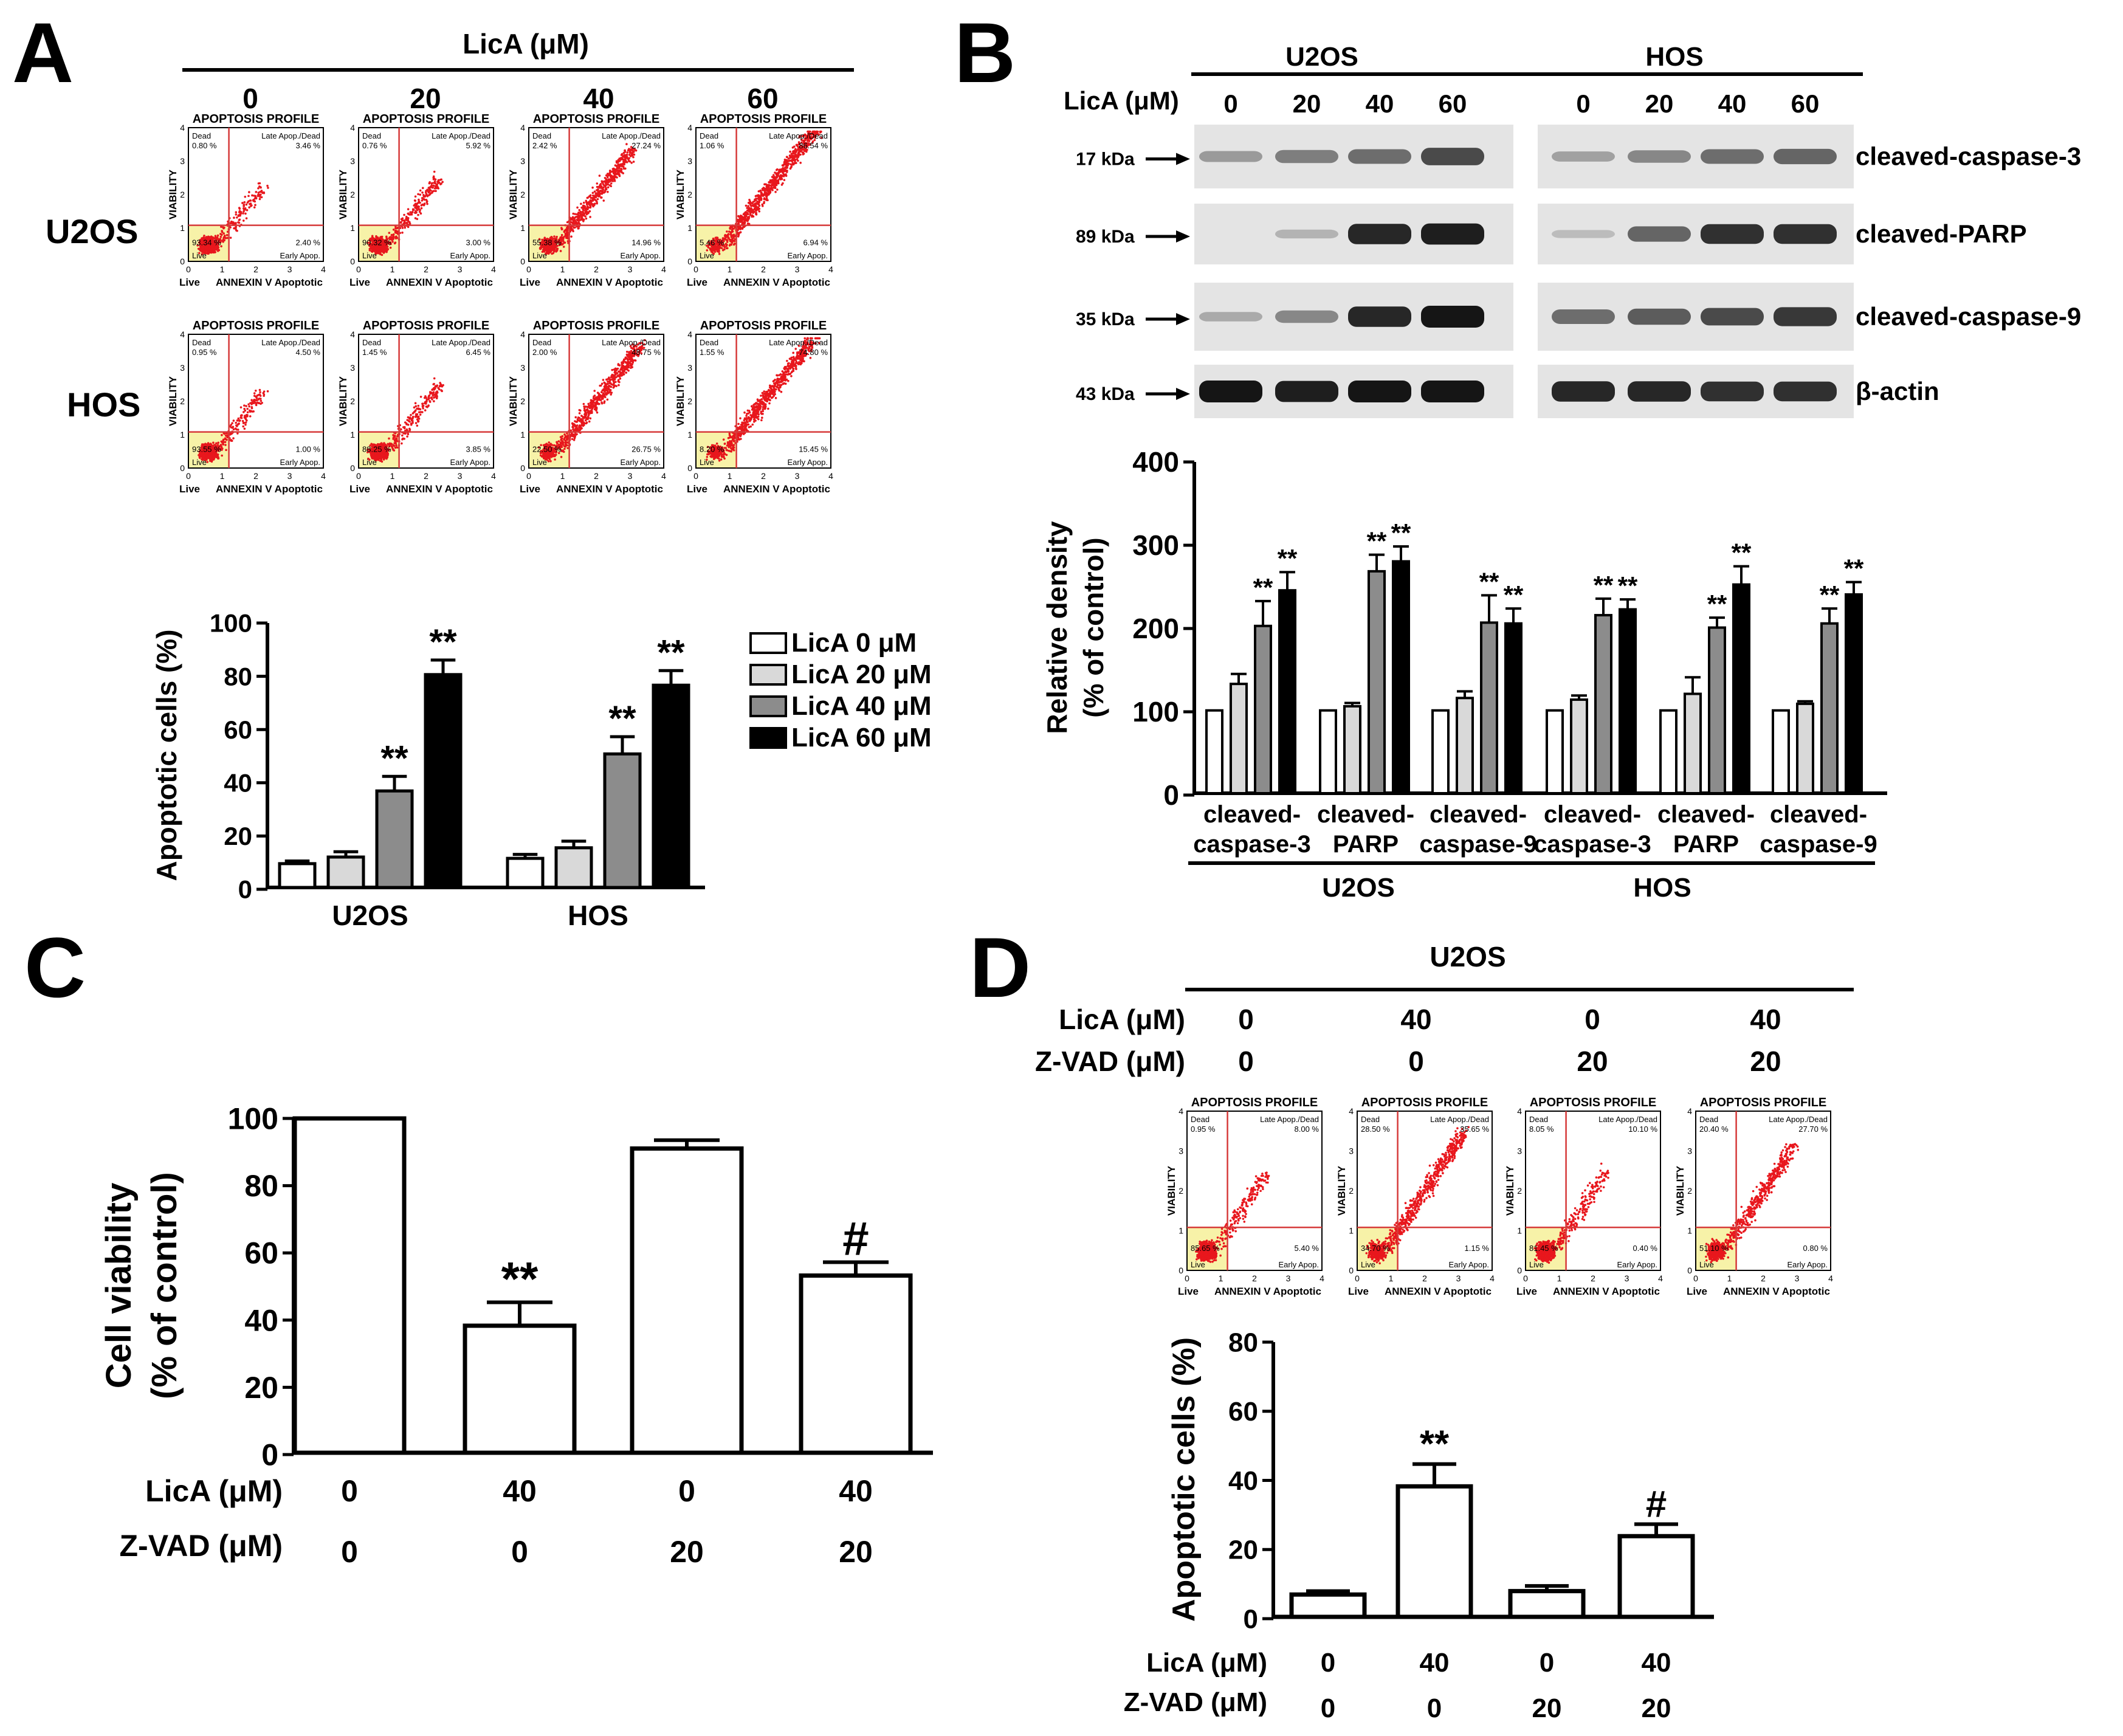  I want to click on flow-xtick: 0, so click(358, 269).